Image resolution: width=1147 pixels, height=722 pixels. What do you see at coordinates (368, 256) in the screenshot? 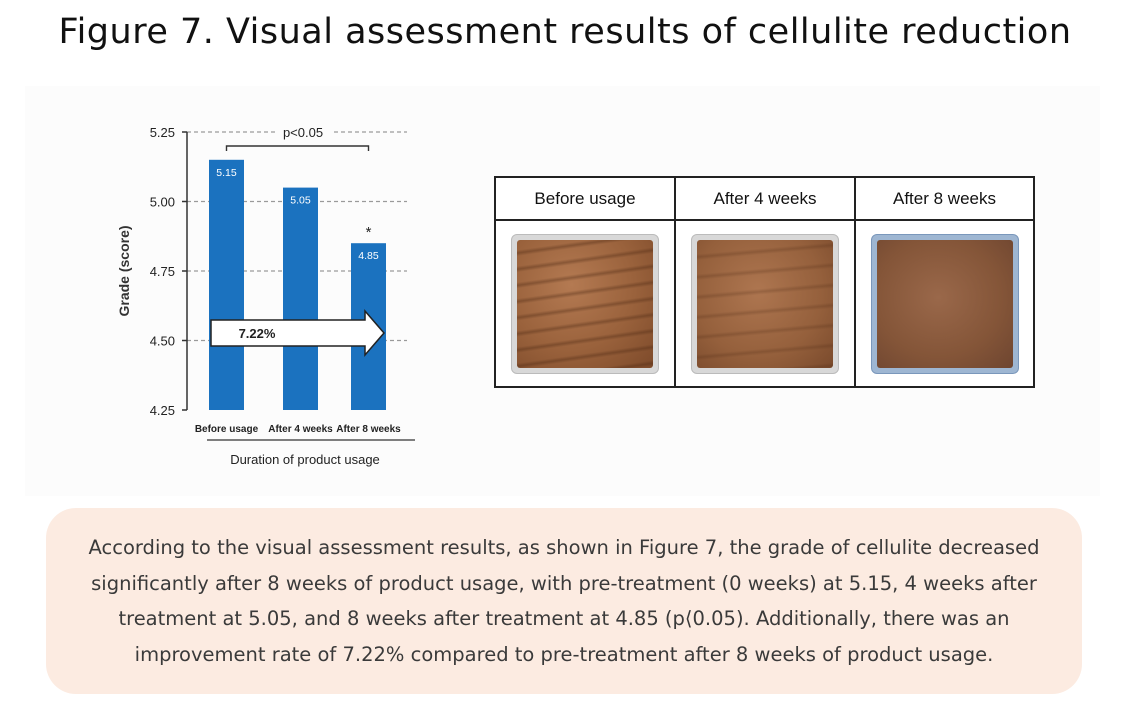
I see `bar-value-label: 4.85` at bounding box center [368, 256].